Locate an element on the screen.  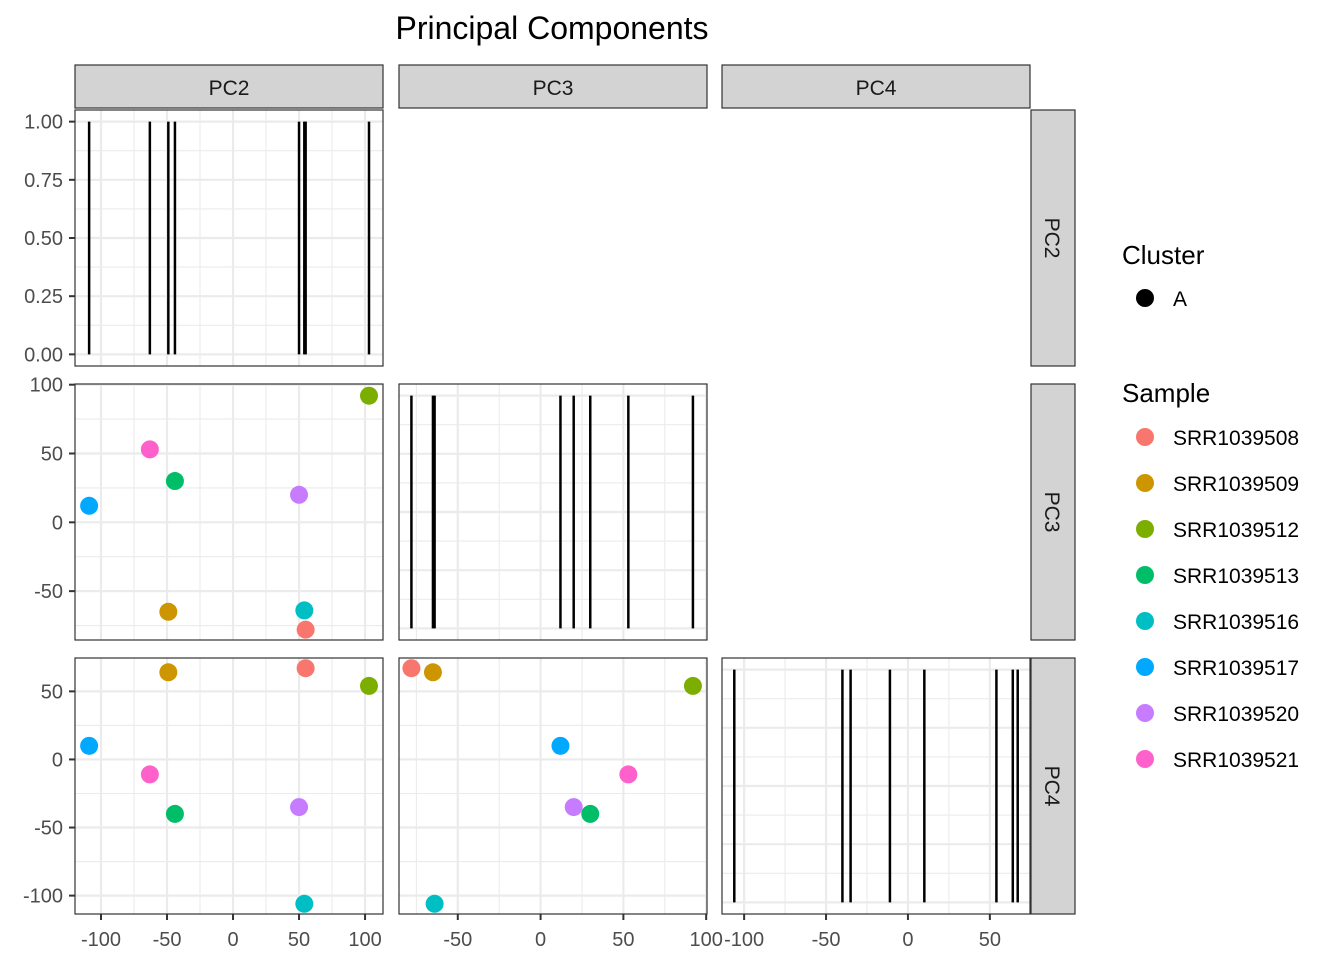
y-tick-label: 0.75 is located at coordinates (43, 181).